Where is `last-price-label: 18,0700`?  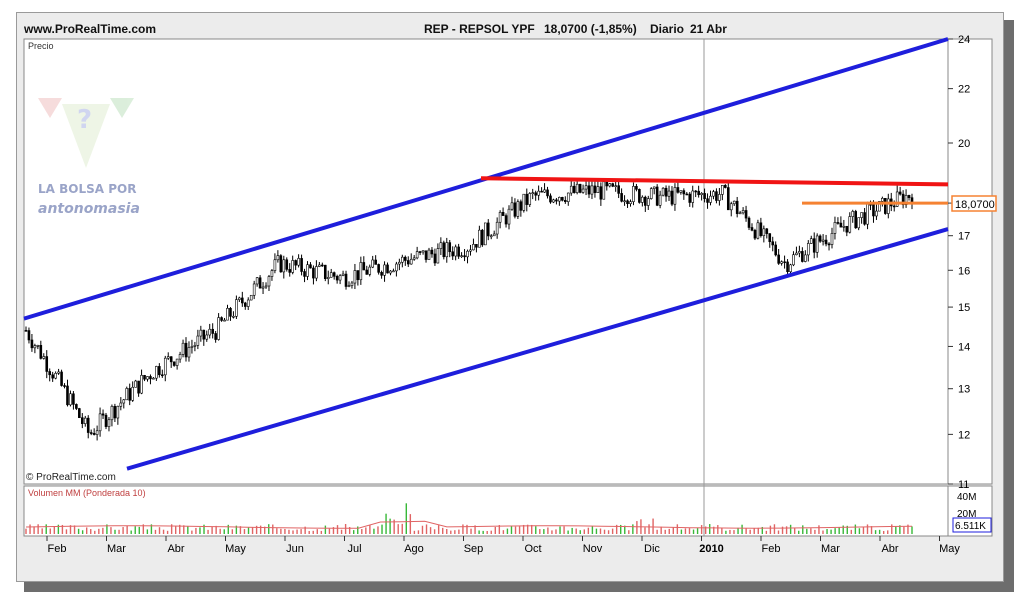
last-price-label: 18,0700 is located at coordinates (975, 205).